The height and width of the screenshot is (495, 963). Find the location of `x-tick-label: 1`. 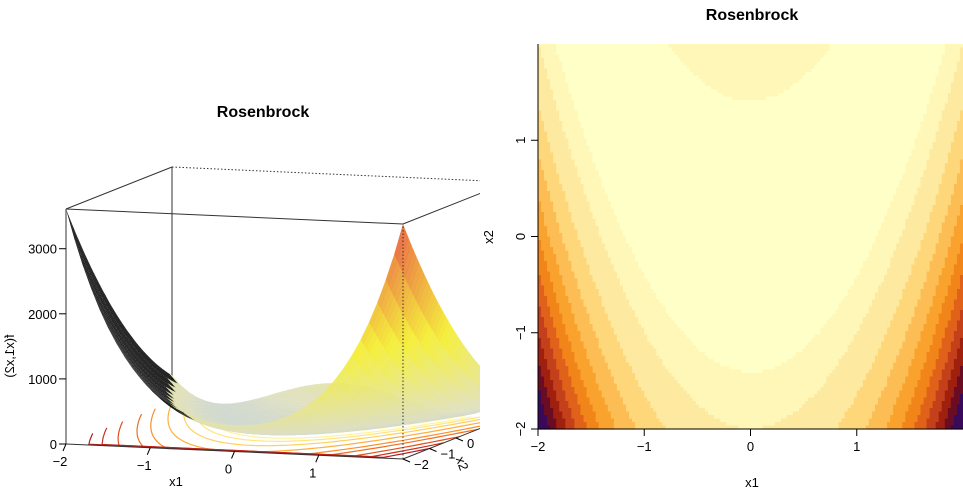

x-tick-label: 1 is located at coordinates (312, 472).